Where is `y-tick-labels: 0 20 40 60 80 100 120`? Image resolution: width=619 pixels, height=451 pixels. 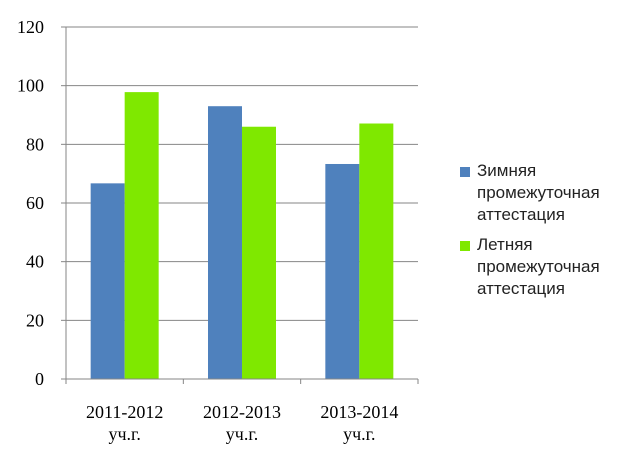 y-tick-labels: 0 20 40 60 80 100 120 is located at coordinates (30, 203).